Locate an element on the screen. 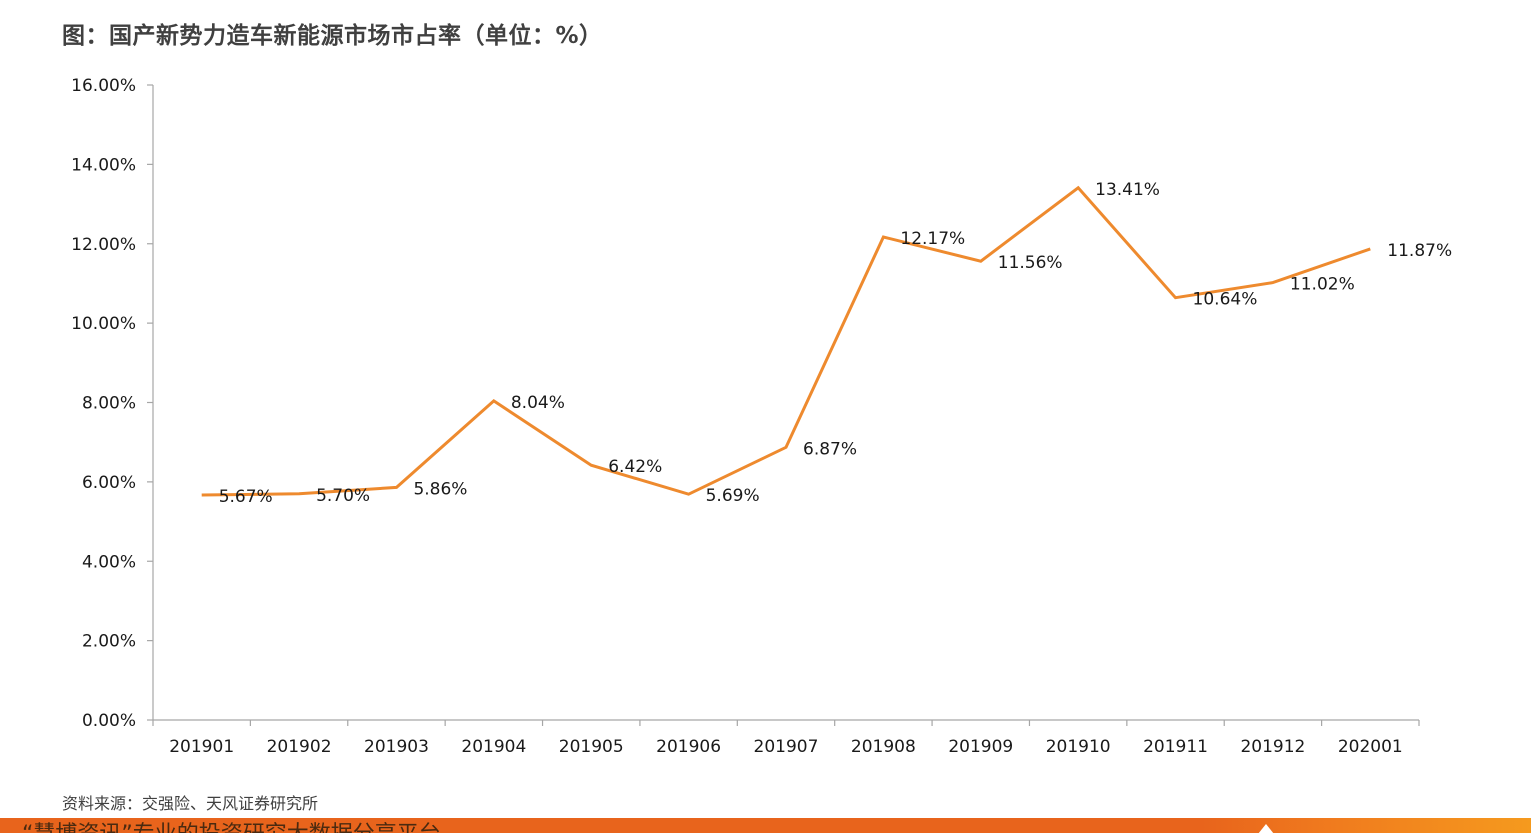  data-label: 11.87% is located at coordinates (1419, 251).